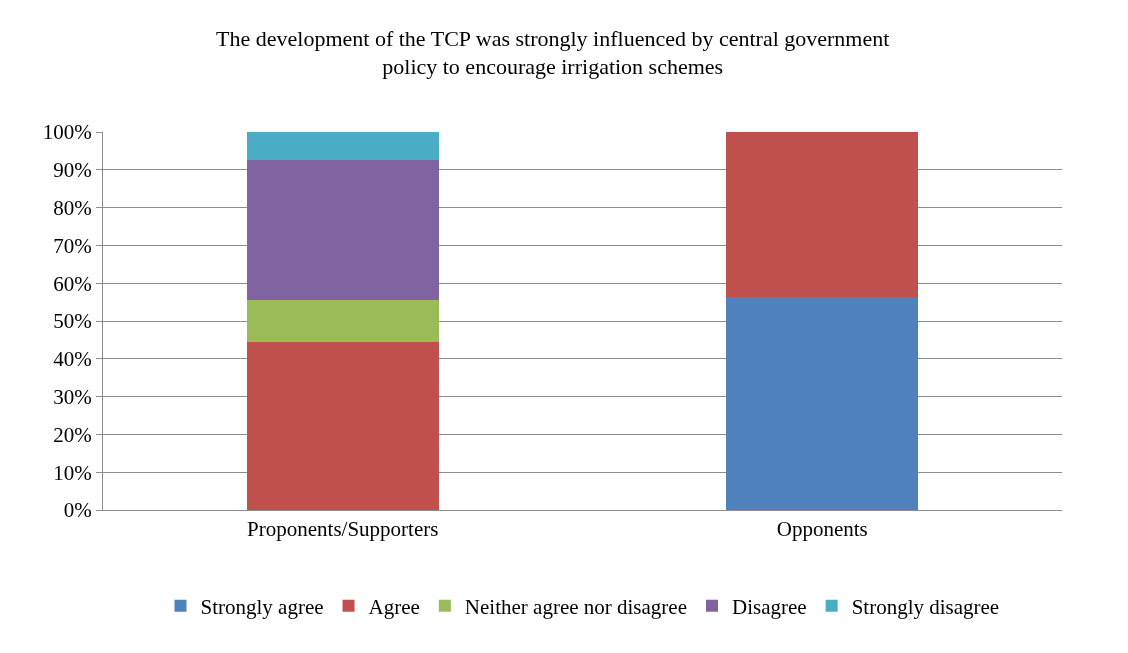 This screenshot has height=653, width=1128. What do you see at coordinates (72, 283) in the screenshot?
I see `y-tick-label: 60%` at bounding box center [72, 283].